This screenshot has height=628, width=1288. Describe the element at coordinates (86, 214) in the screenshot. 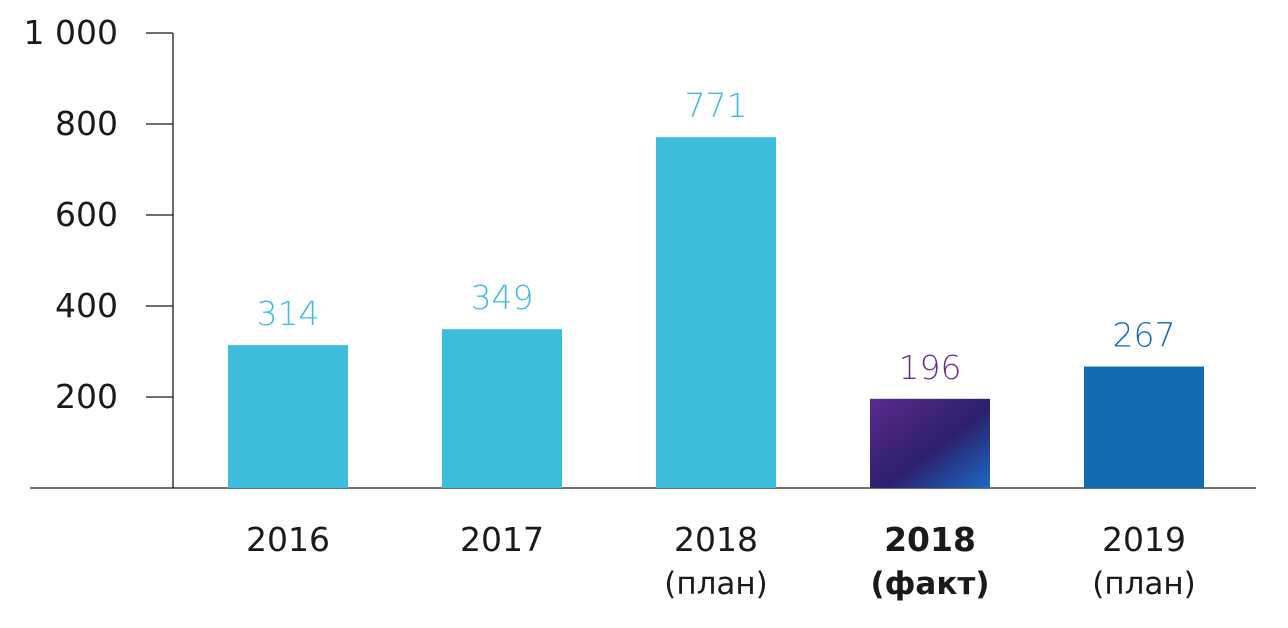

I see `y-tick-label: 600` at that location.